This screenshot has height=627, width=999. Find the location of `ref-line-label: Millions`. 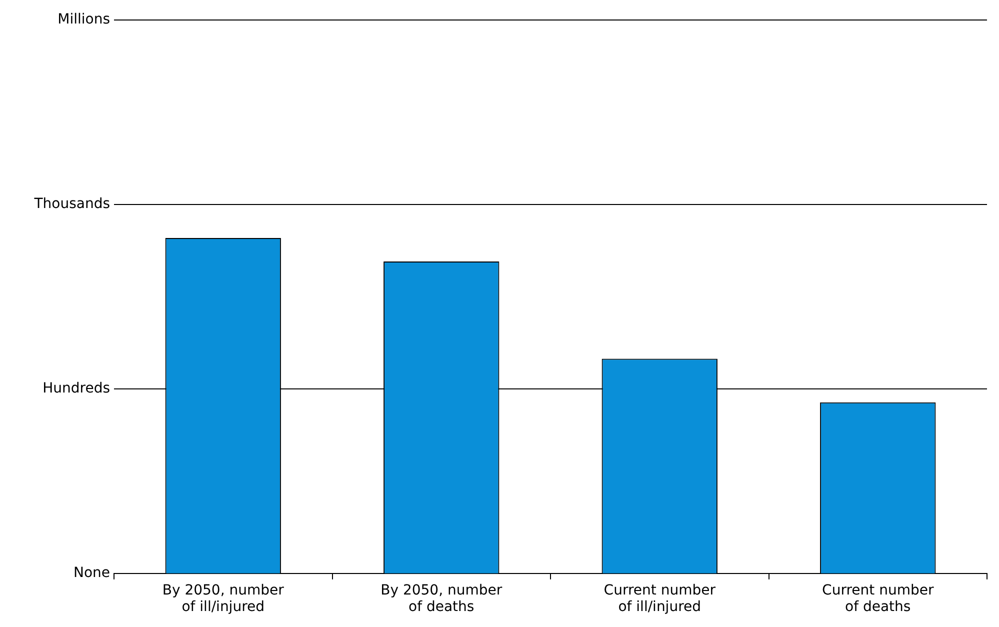

ref-line-label: Millions is located at coordinates (84, 20).